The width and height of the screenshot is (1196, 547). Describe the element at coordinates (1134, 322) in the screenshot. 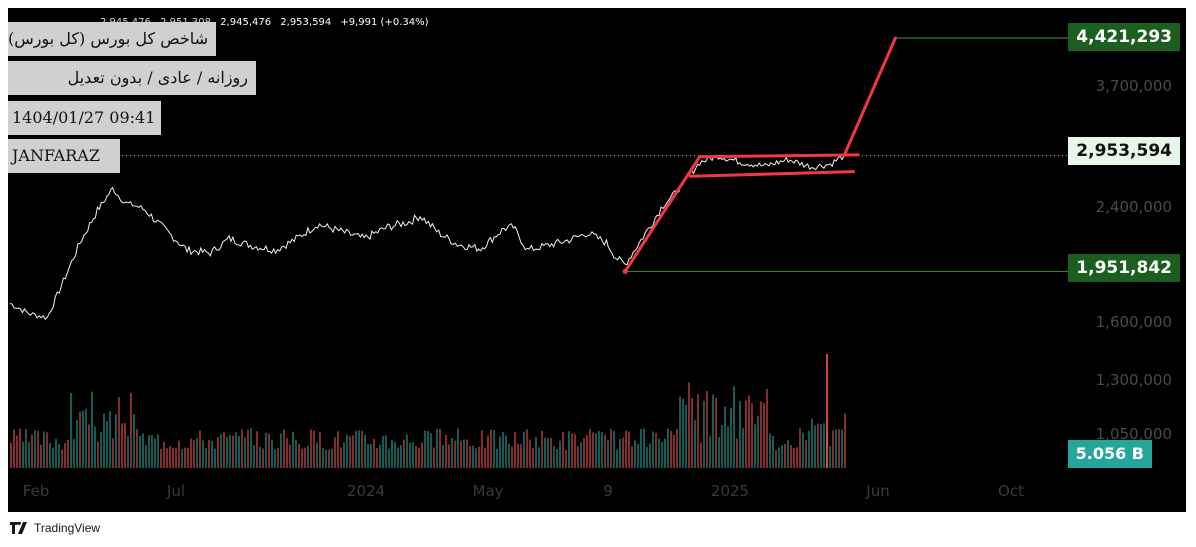

I see `y-tick-label-2: 1,600,000` at that location.